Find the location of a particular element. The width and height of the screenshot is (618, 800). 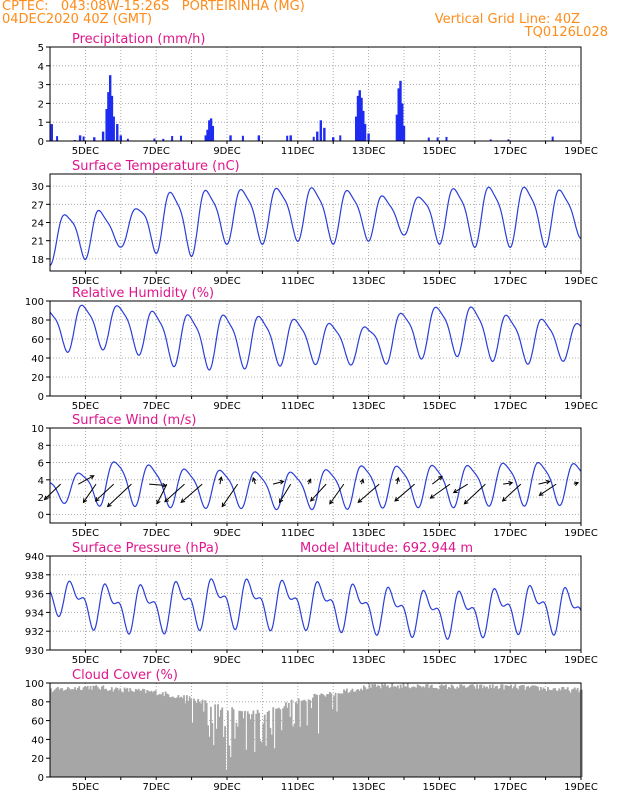

x-tick-label: 15DEC is located at coordinates (440, 406).